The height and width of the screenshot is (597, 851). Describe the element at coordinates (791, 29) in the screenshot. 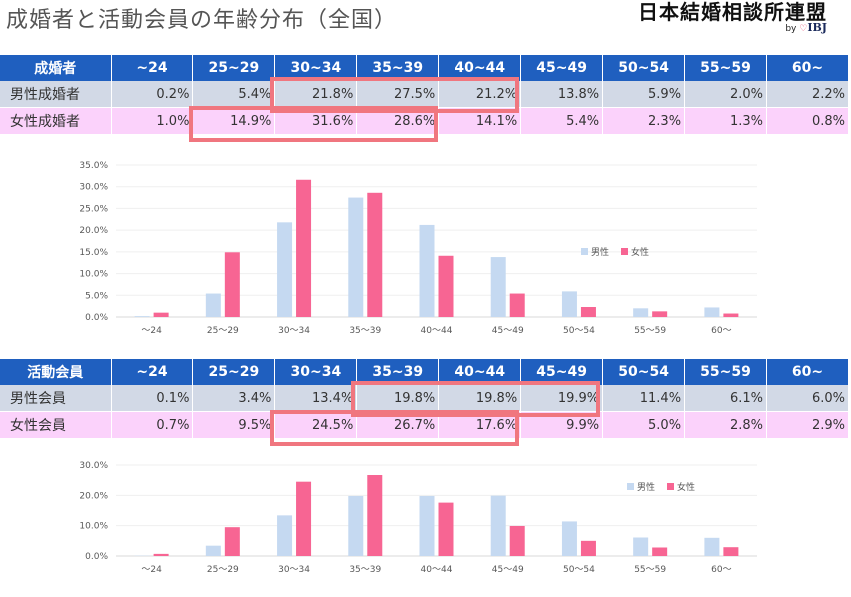

I see `brand-by: by` at that location.